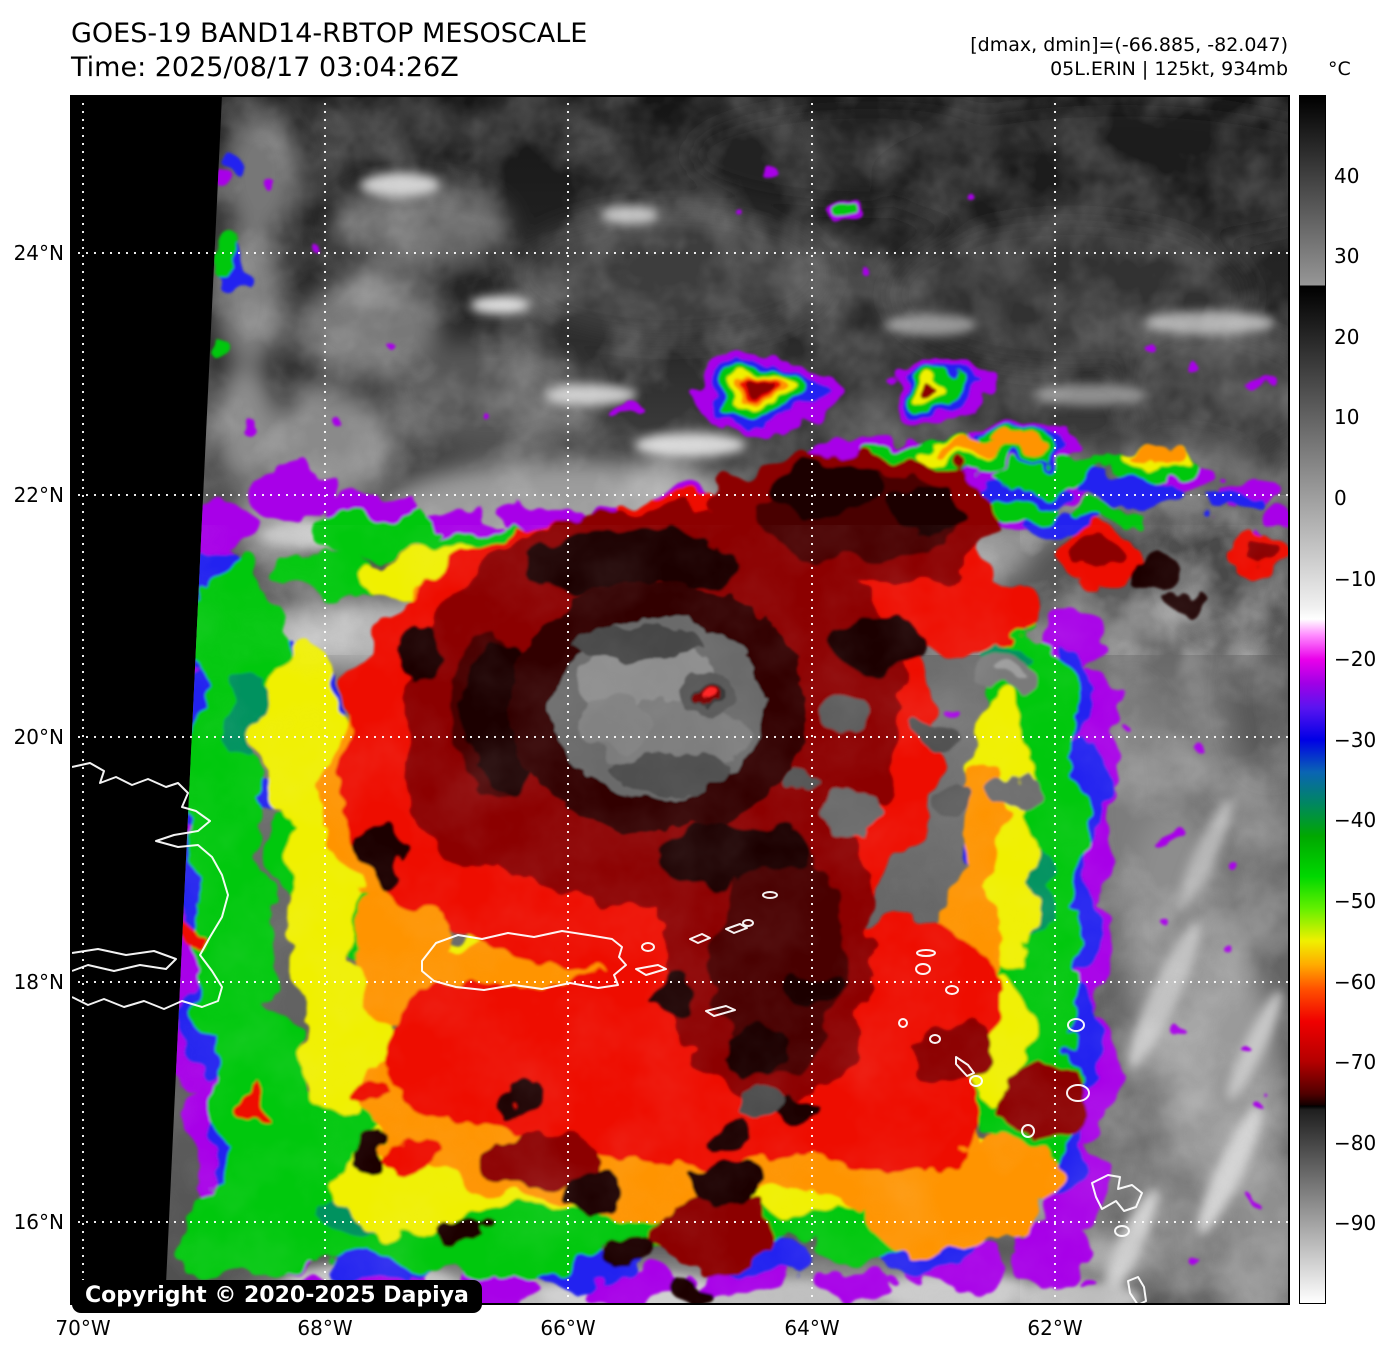  Describe the element at coordinates (1347, 417) in the screenshot. I see `colorbar-tick-label: 10` at that location.